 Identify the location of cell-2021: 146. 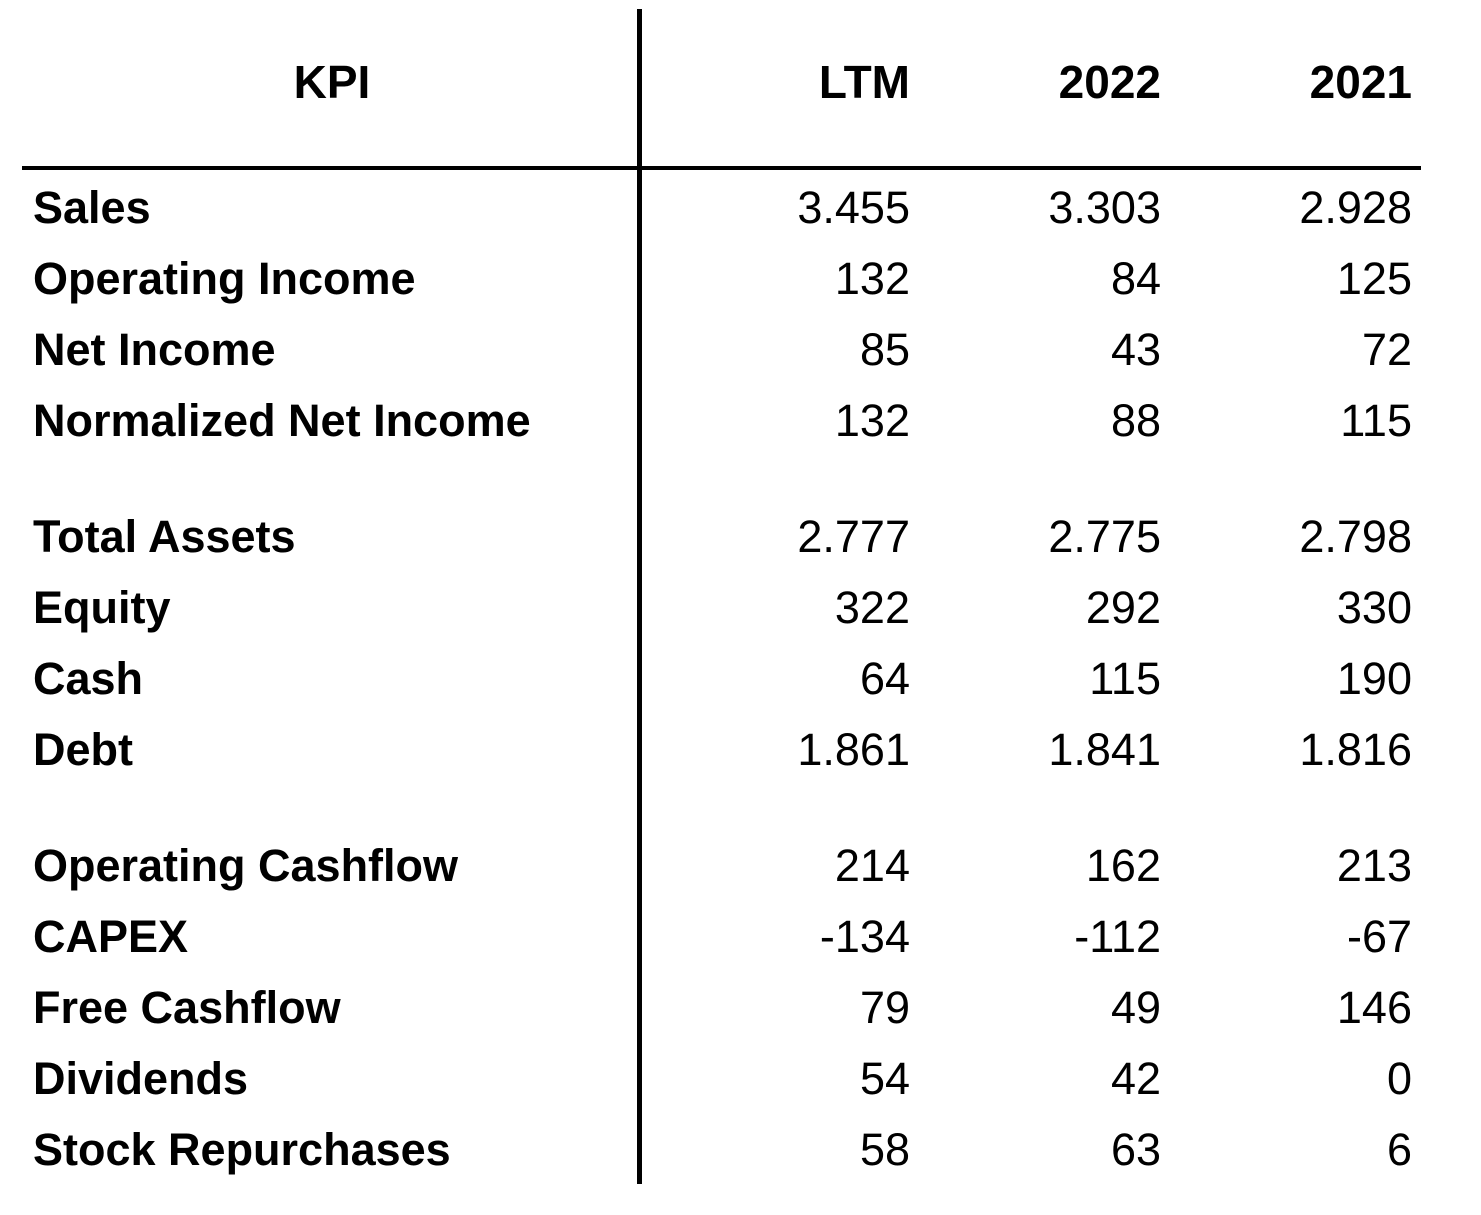
(1374, 1007).